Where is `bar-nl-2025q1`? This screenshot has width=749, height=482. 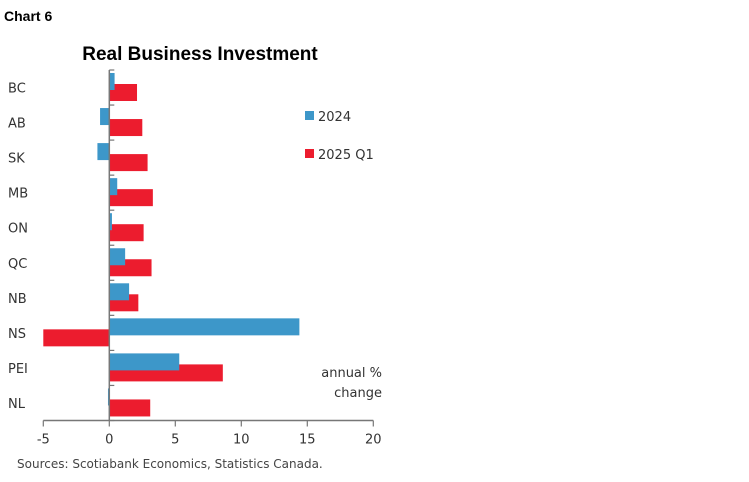 bar-nl-2025q1 is located at coordinates (130, 408).